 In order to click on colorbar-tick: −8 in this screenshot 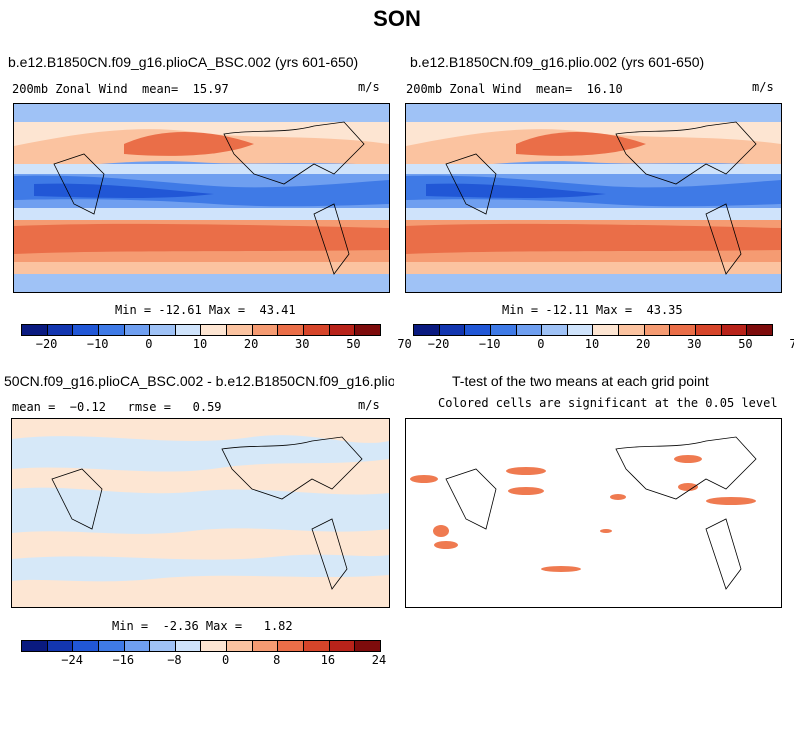, I will do `click(174, 660)`.